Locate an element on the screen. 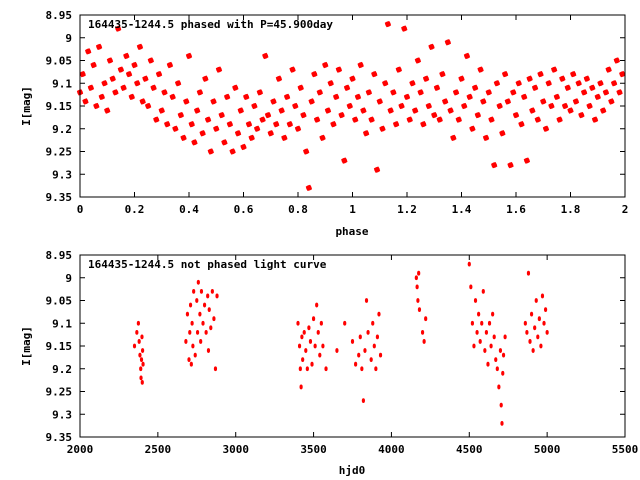 The width and height of the screenshot is (640, 480). phased-x-tick-label: 0.4 is located at coordinates (189, 209).